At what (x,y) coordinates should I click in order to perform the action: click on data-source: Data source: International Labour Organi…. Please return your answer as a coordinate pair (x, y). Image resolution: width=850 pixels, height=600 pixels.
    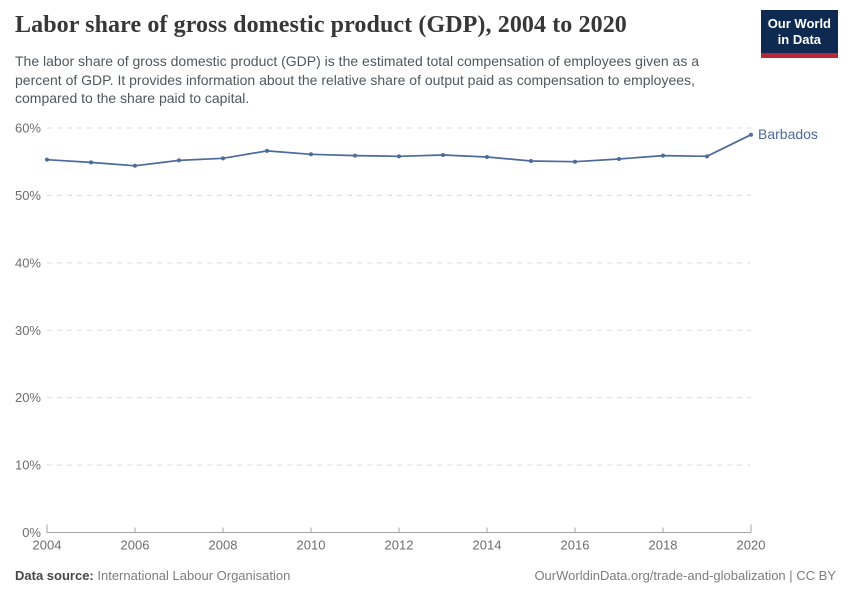
    Looking at the image, I should click on (152, 575).